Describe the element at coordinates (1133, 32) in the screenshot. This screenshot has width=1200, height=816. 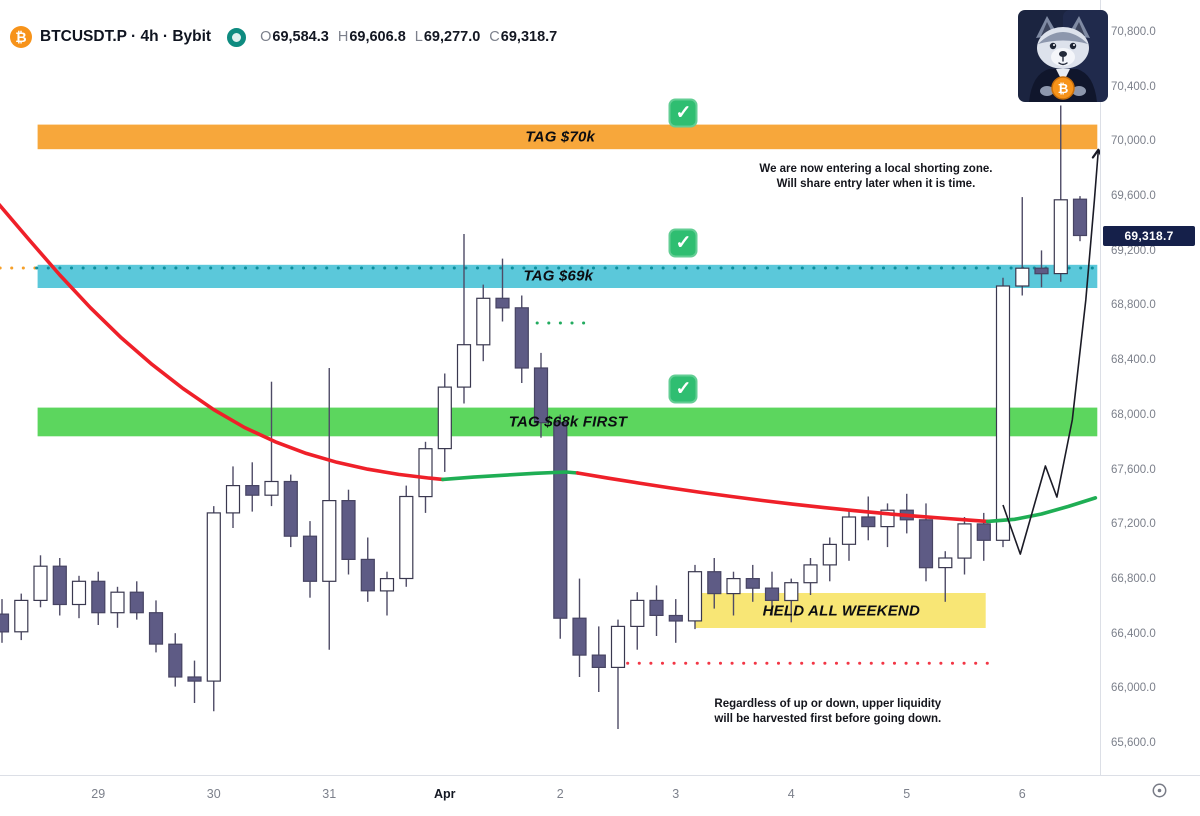
I see `price-tick: 70,800.0` at that location.